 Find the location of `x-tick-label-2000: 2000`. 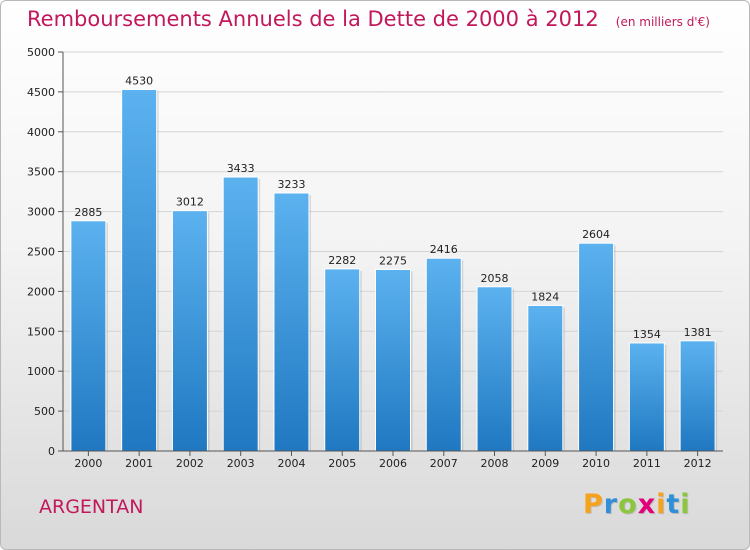

x-tick-label-2000: 2000 is located at coordinates (88, 463).